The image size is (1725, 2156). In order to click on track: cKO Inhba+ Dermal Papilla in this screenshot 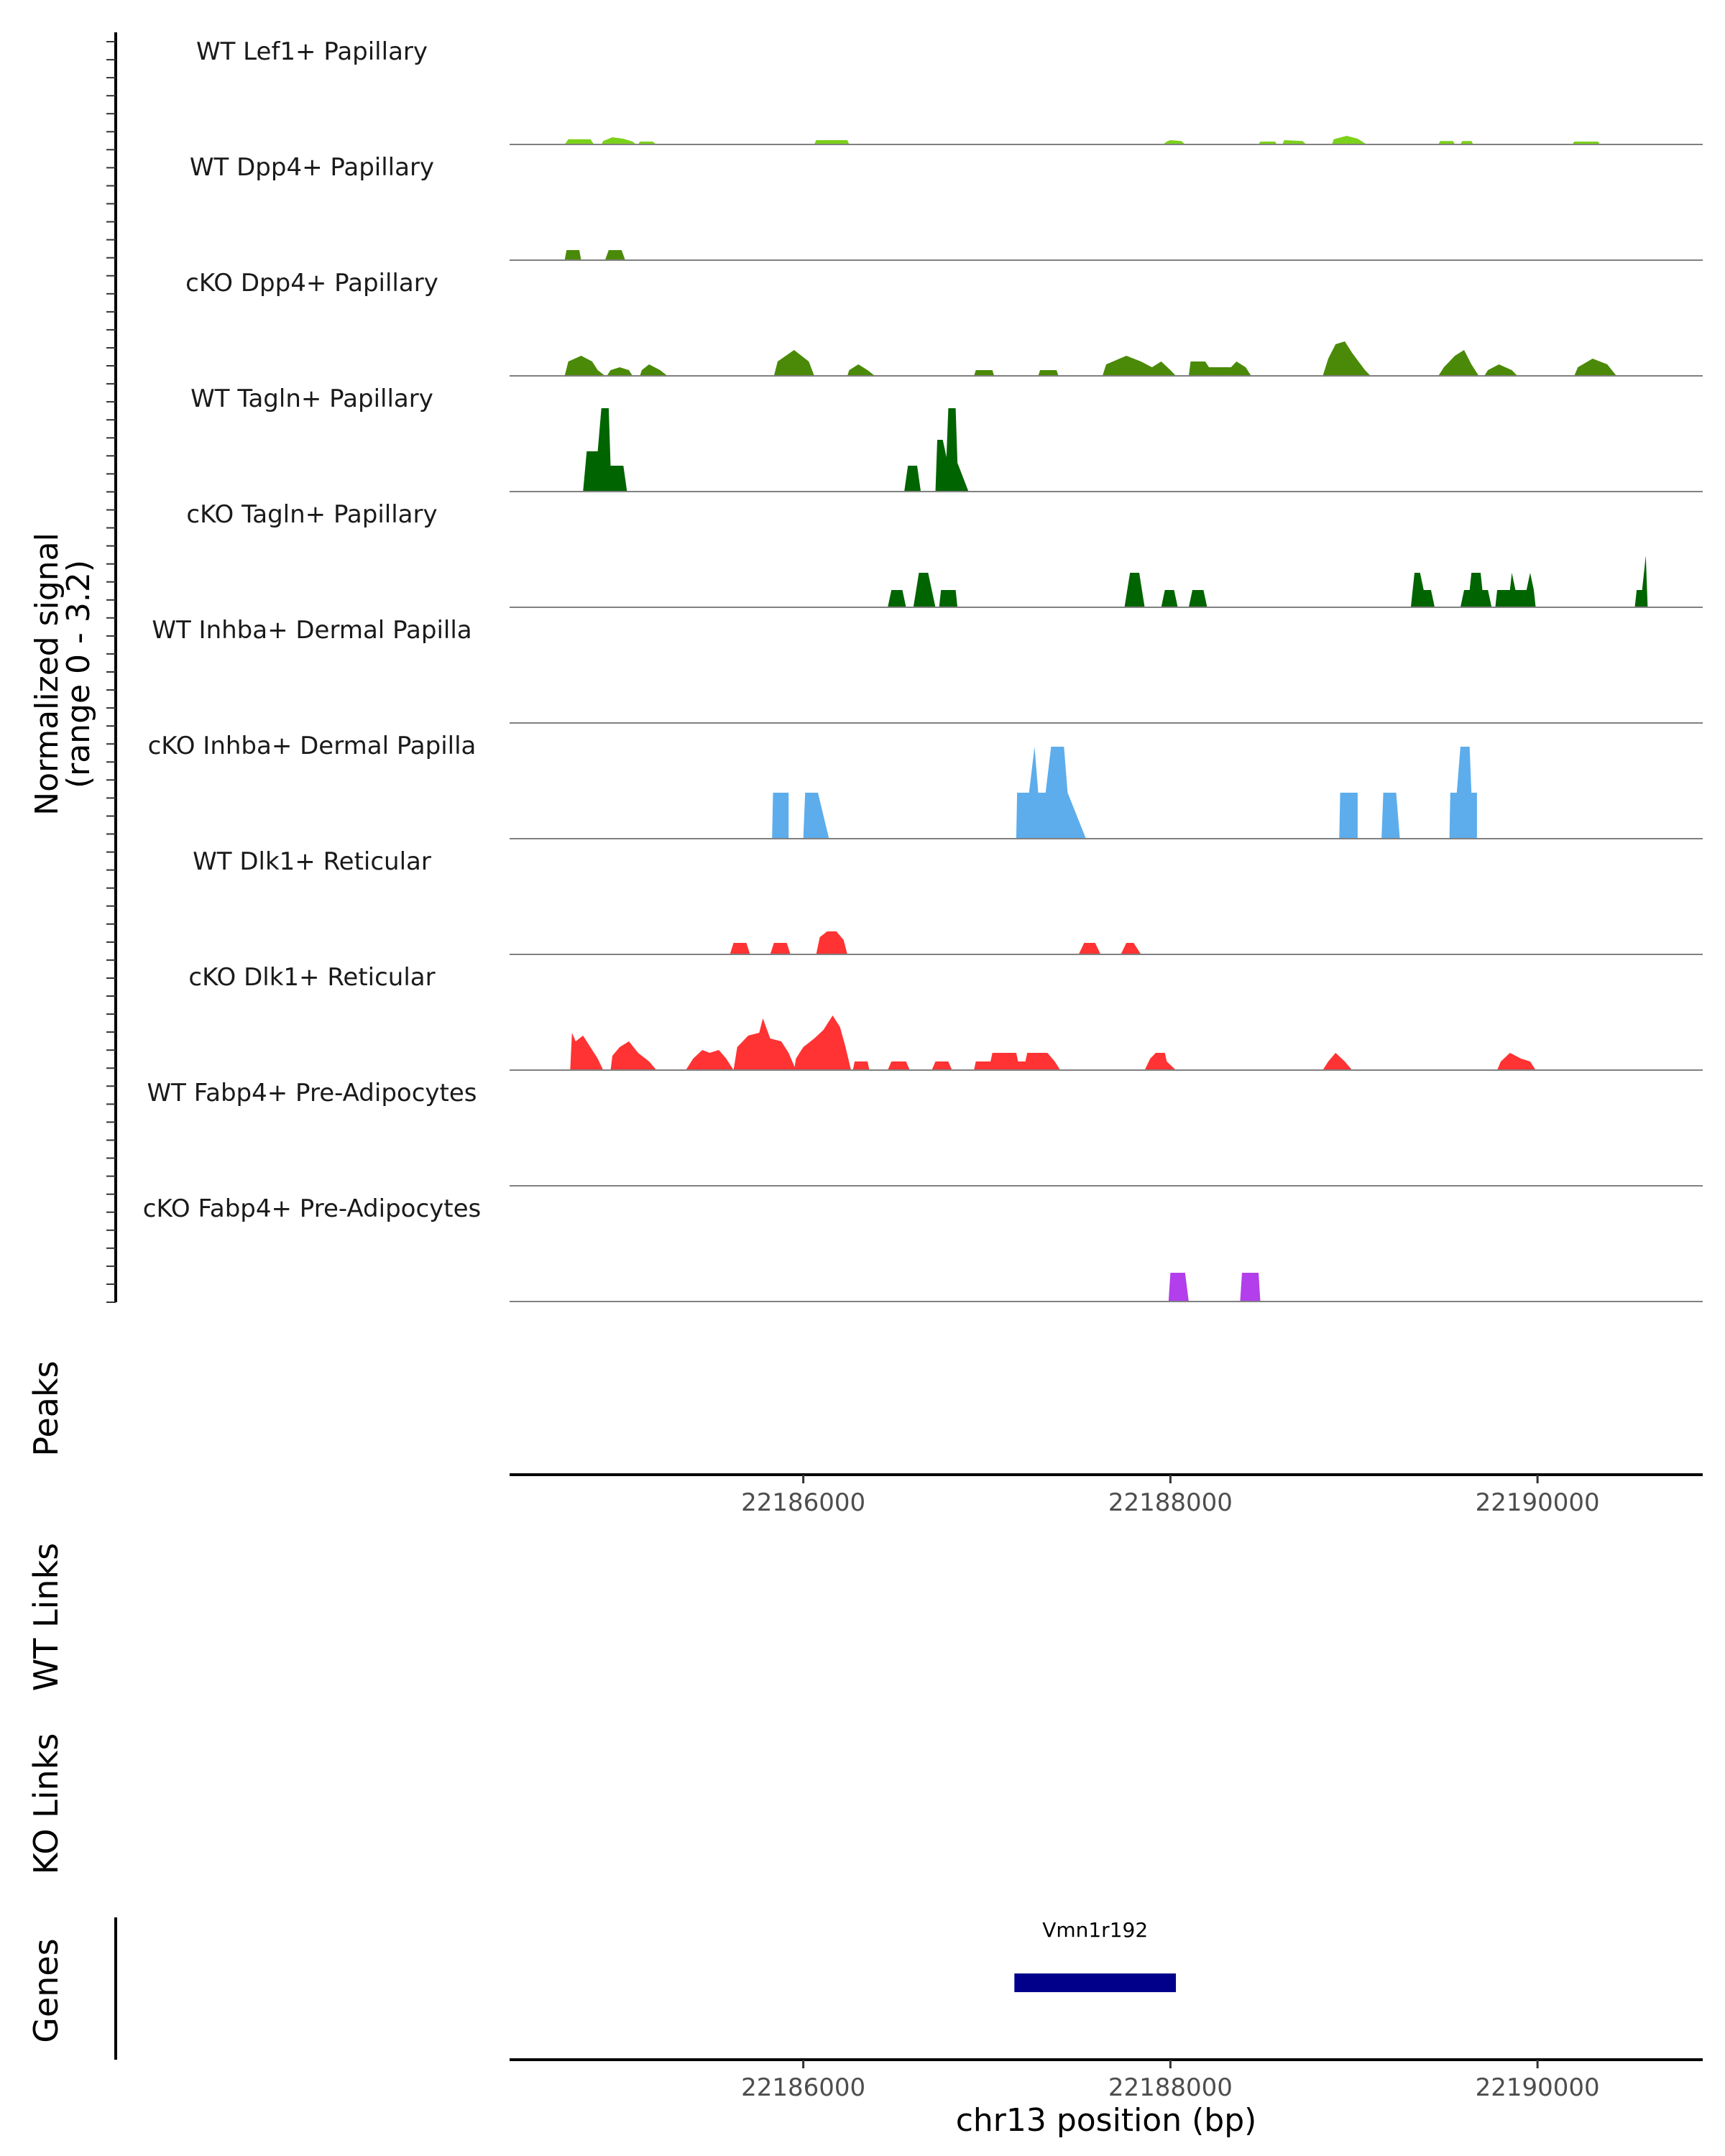, I will do `click(925, 785)`.